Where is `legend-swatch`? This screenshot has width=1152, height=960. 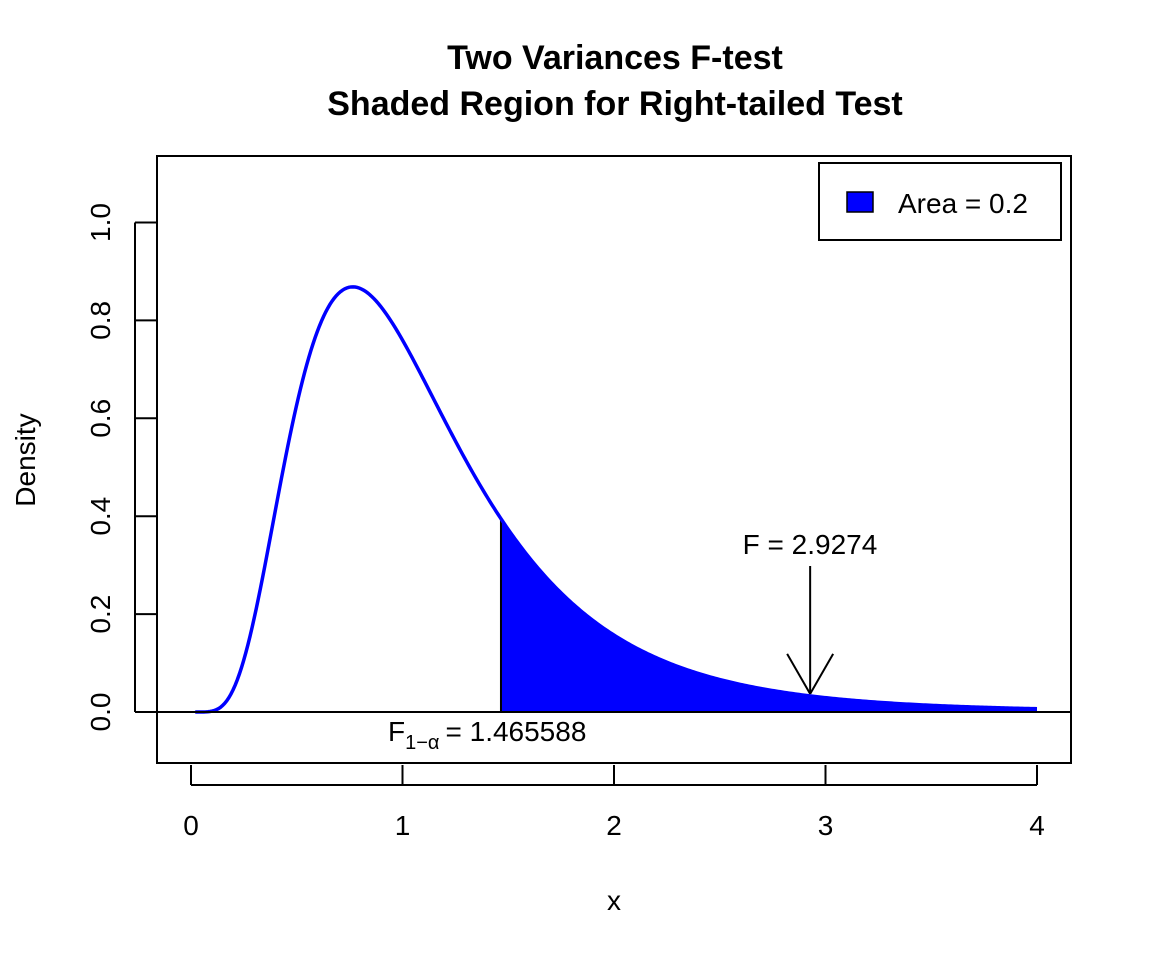
legend-swatch is located at coordinates (860, 202).